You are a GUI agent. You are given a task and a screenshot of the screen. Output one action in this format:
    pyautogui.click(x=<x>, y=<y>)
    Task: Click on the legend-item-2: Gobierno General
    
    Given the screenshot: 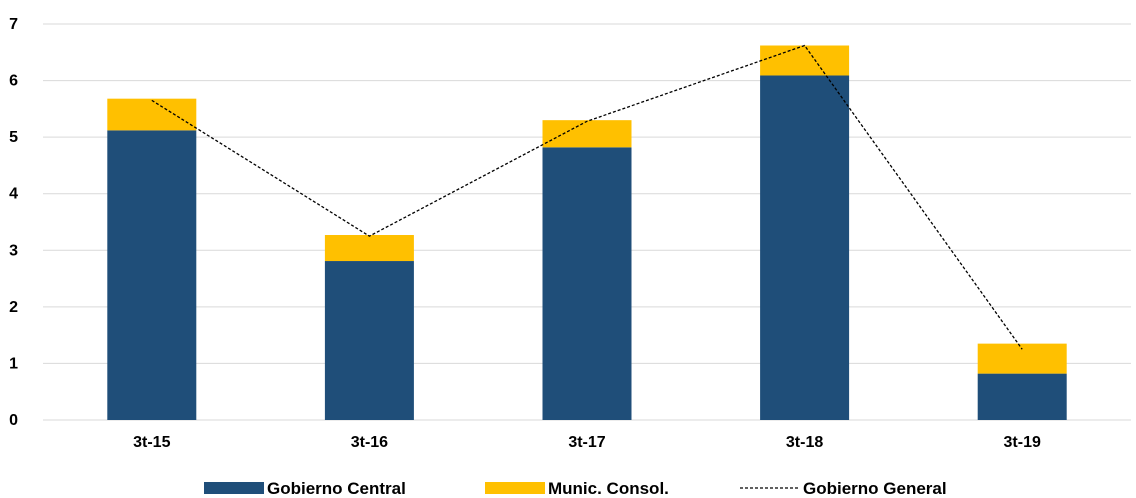 What is the action you would take?
    pyautogui.click(x=843, y=488)
    